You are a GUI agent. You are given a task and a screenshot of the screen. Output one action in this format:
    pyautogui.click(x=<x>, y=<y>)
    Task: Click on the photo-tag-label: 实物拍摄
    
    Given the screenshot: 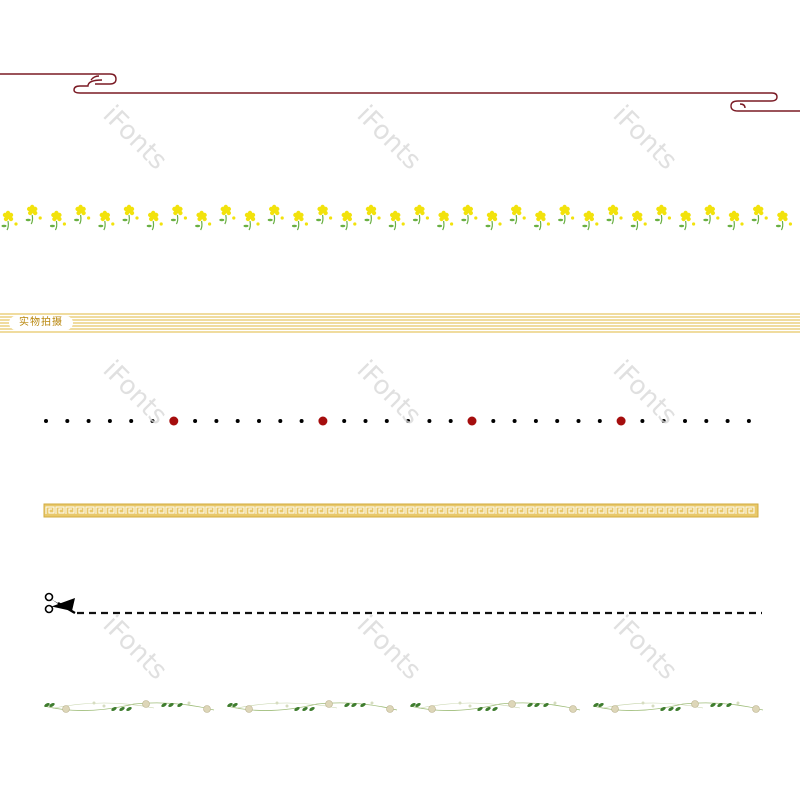 What is the action you would take?
    pyautogui.click(x=41, y=323)
    